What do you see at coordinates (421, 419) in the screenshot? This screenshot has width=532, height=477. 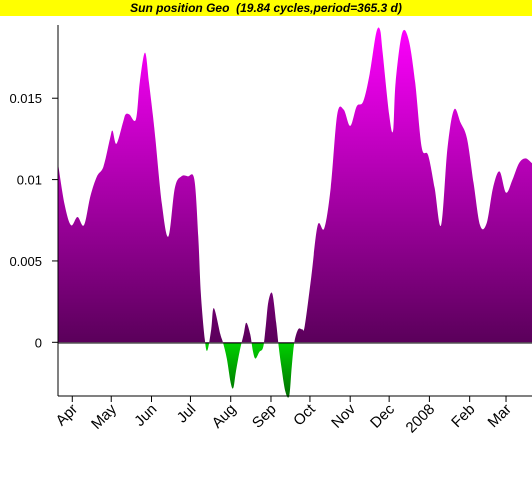 I see `x-tick-label: 2008` at bounding box center [421, 419].